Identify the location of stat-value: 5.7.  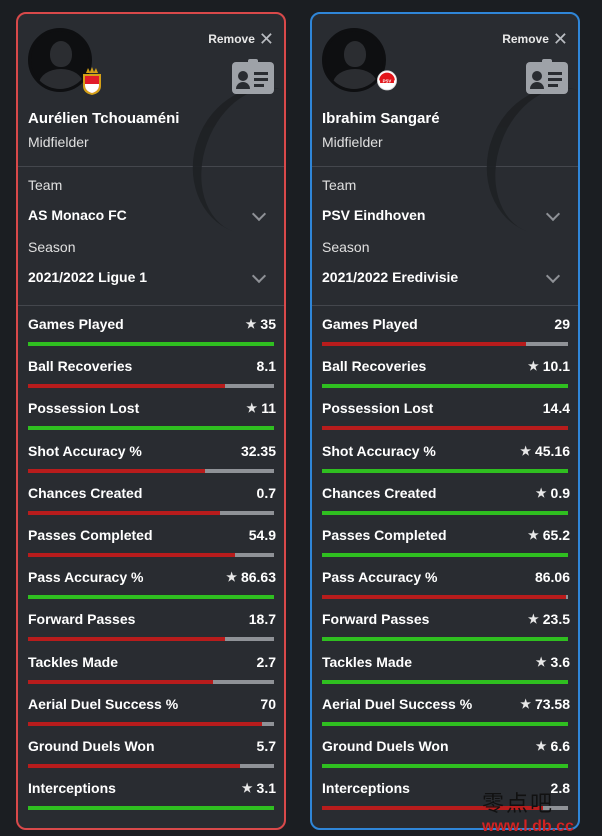
(266, 745).